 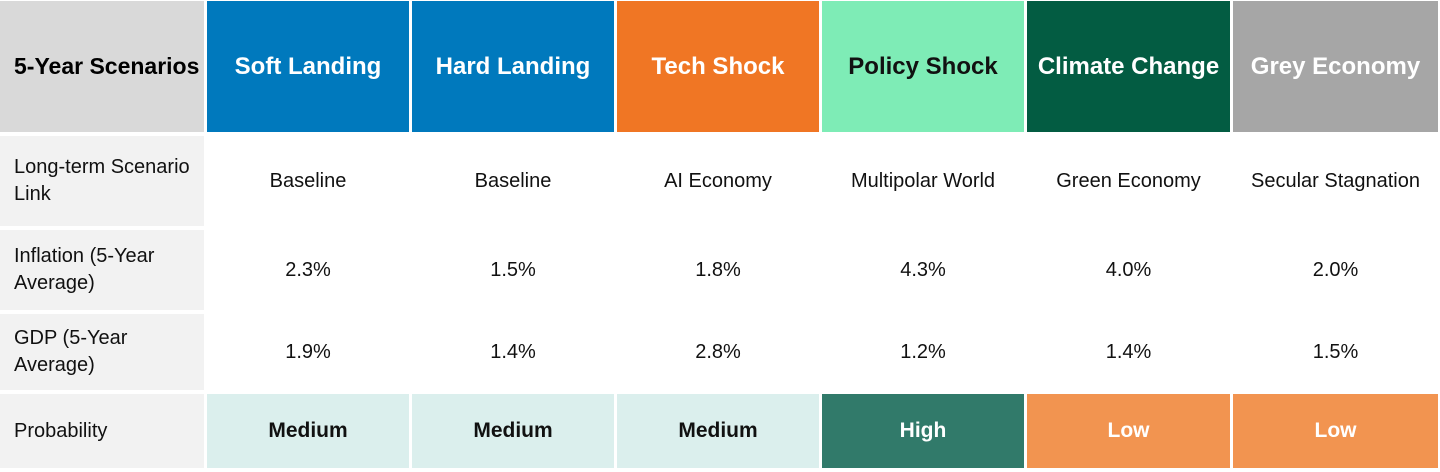 What do you see at coordinates (923, 431) in the screenshot?
I see `probability-cell: High` at bounding box center [923, 431].